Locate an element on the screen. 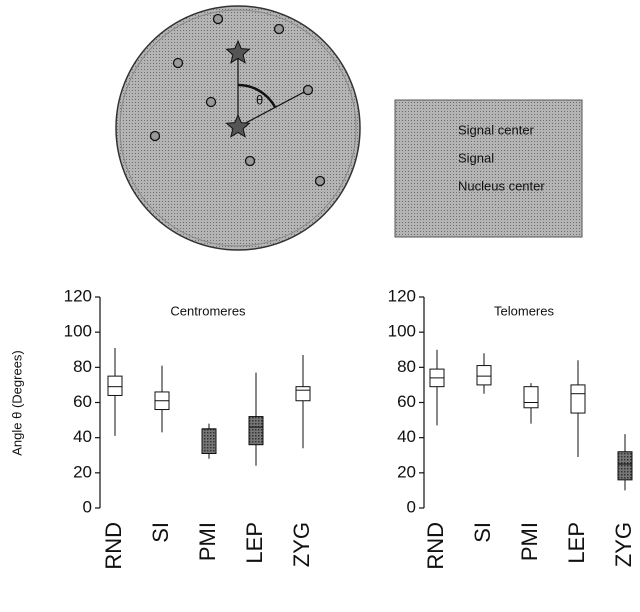  signal-center is located at coordinates (238, 51).